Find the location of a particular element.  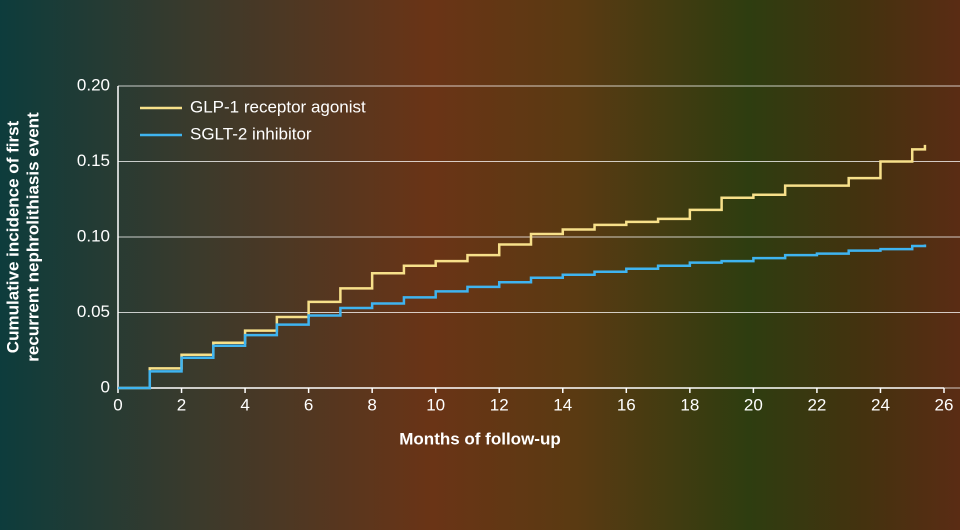

x-tick-label: 14 is located at coordinates (562, 404).